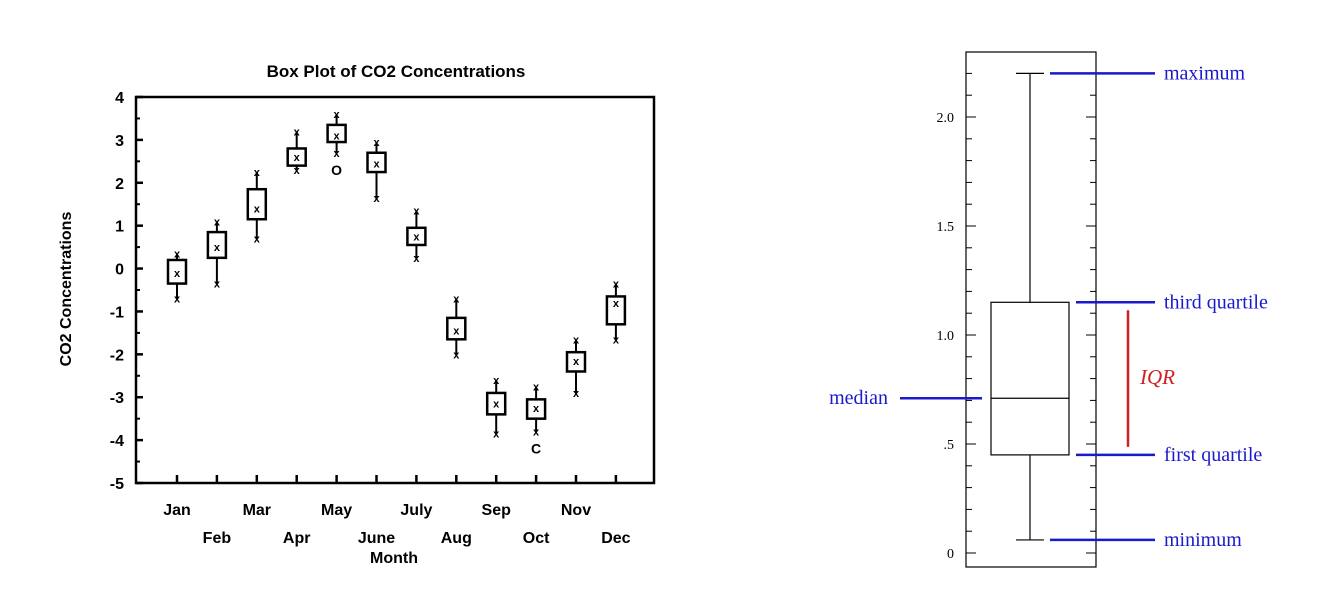 The height and width of the screenshot is (607, 1328). Describe the element at coordinates (336, 170) in the screenshot. I see `outlier-marker: O` at that location.